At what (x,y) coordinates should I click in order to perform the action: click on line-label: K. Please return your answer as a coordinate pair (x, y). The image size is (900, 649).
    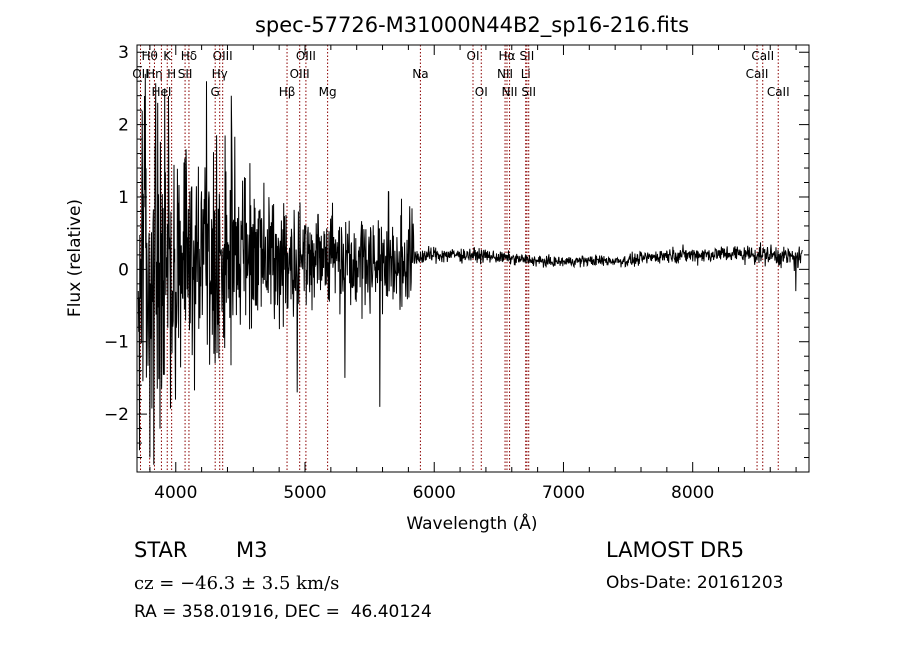
    Looking at the image, I should click on (167, 56).